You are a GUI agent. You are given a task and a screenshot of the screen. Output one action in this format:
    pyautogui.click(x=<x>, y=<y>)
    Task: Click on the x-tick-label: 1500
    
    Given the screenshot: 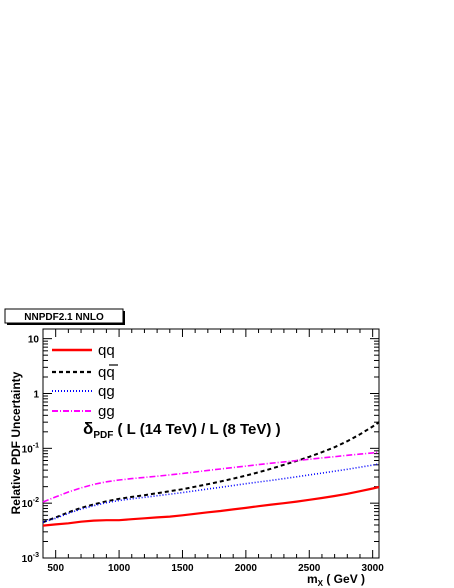 What is the action you would take?
    pyautogui.click(x=182, y=568)
    